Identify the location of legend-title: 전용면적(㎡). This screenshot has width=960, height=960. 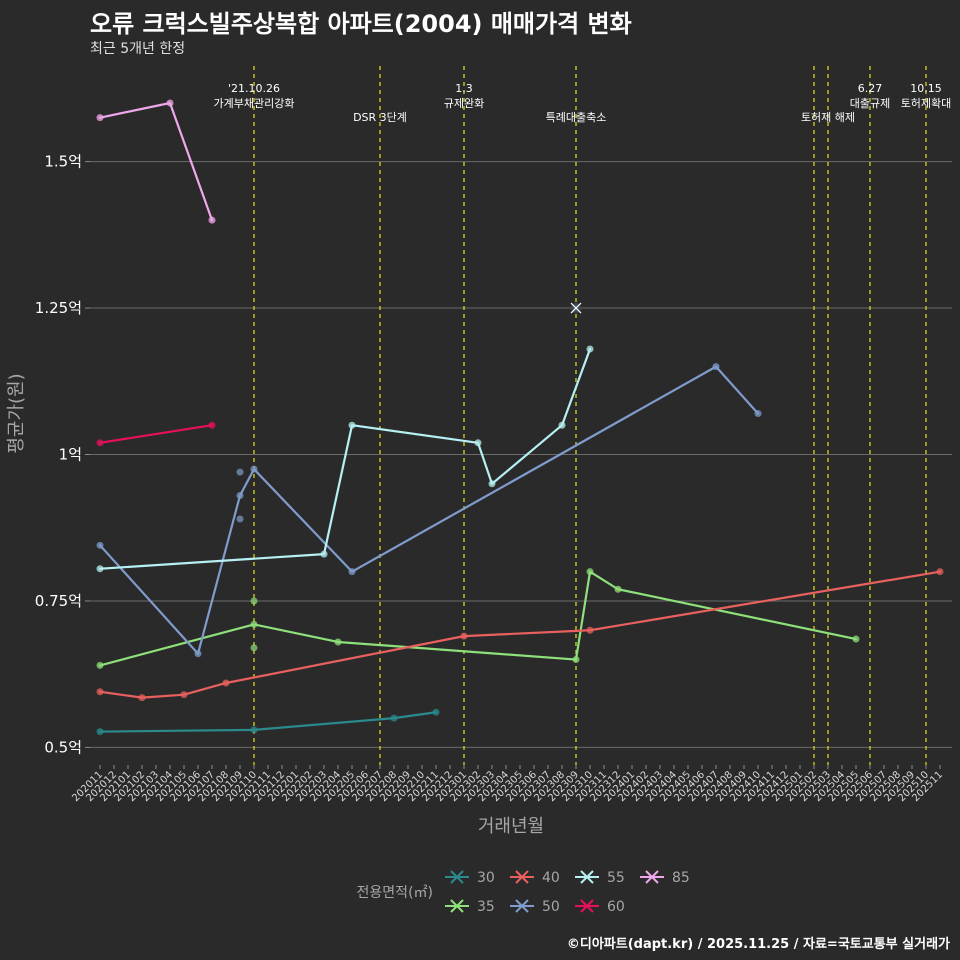
(395, 893).